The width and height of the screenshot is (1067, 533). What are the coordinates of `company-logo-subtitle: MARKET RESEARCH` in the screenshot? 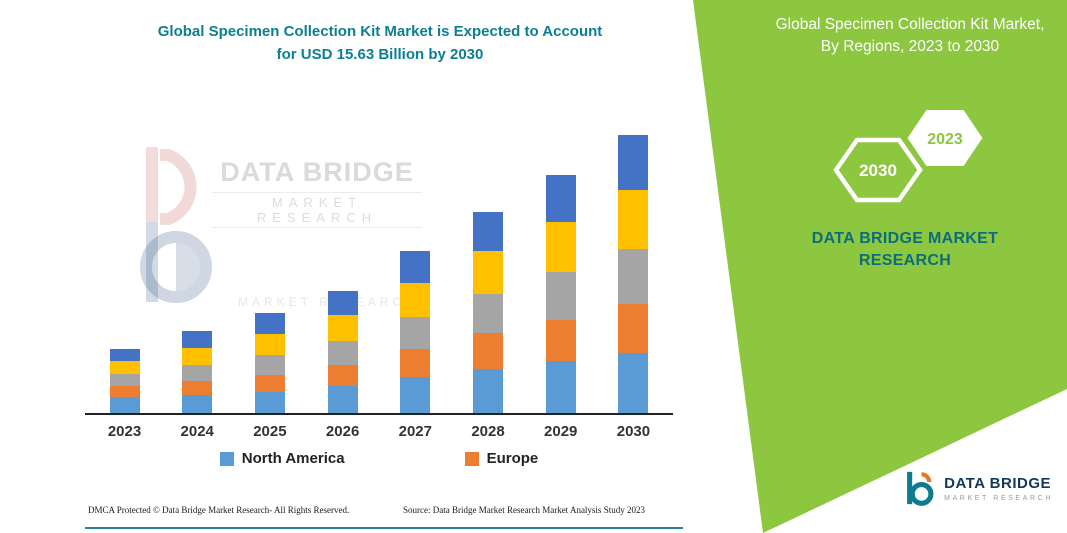 It's located at (998, 498).